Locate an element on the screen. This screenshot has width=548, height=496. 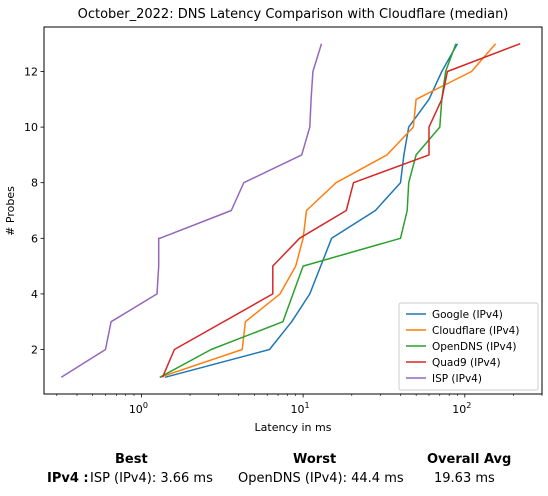
y-tick-label: 8 is located at coordinates (34, 183).